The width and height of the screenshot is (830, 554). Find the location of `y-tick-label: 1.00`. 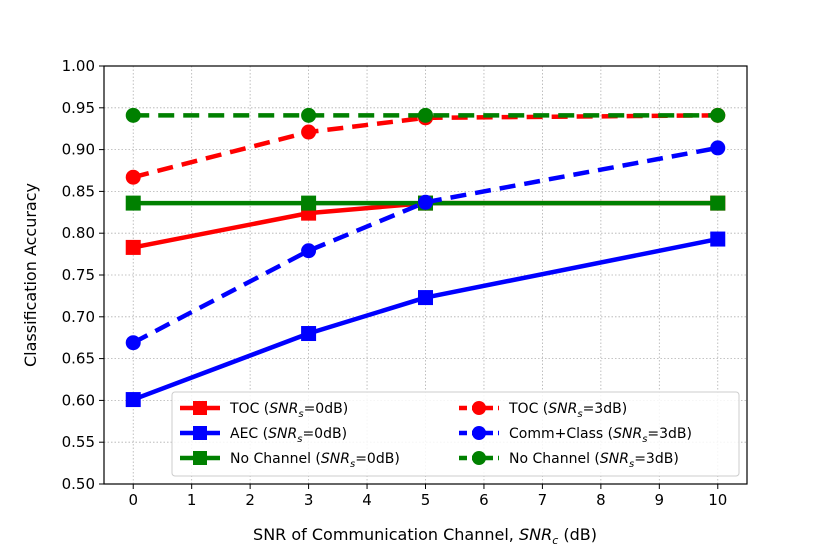

y-tick-label: 1.00 is located at coordinates (78, 66).